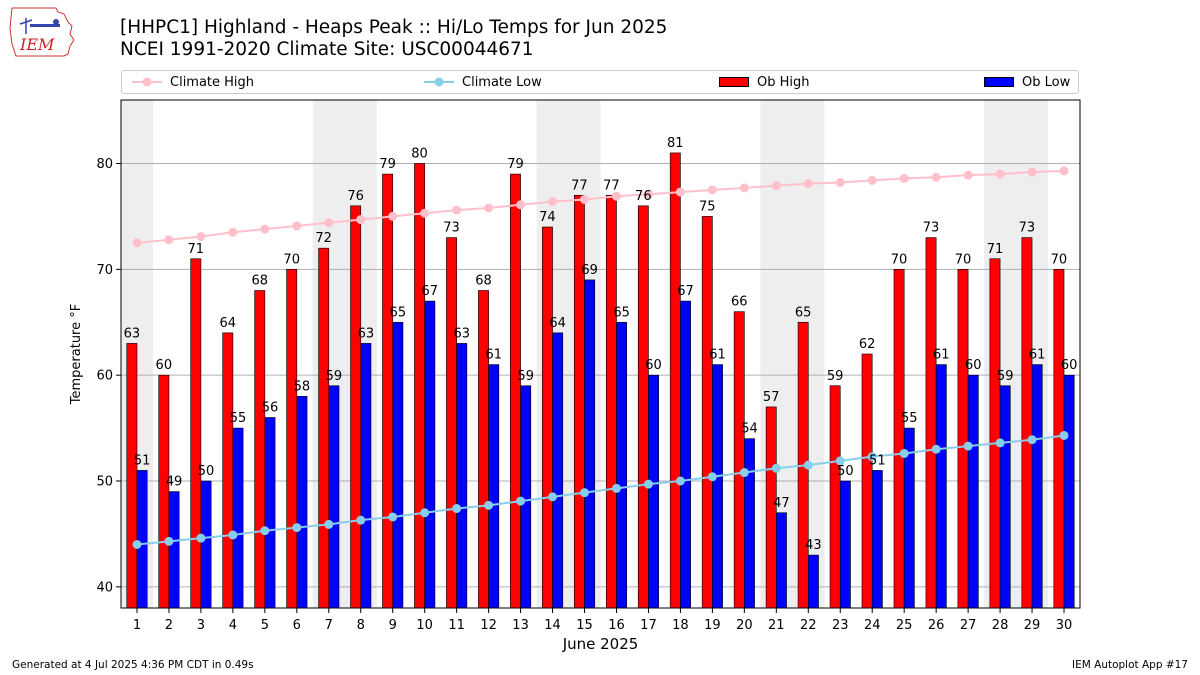 The image size is (1200, 675). What do you see at coordinates (174, 482) in the screenshot?
I see `ob-low-label-2: 49` at bounding box center [174, 482].